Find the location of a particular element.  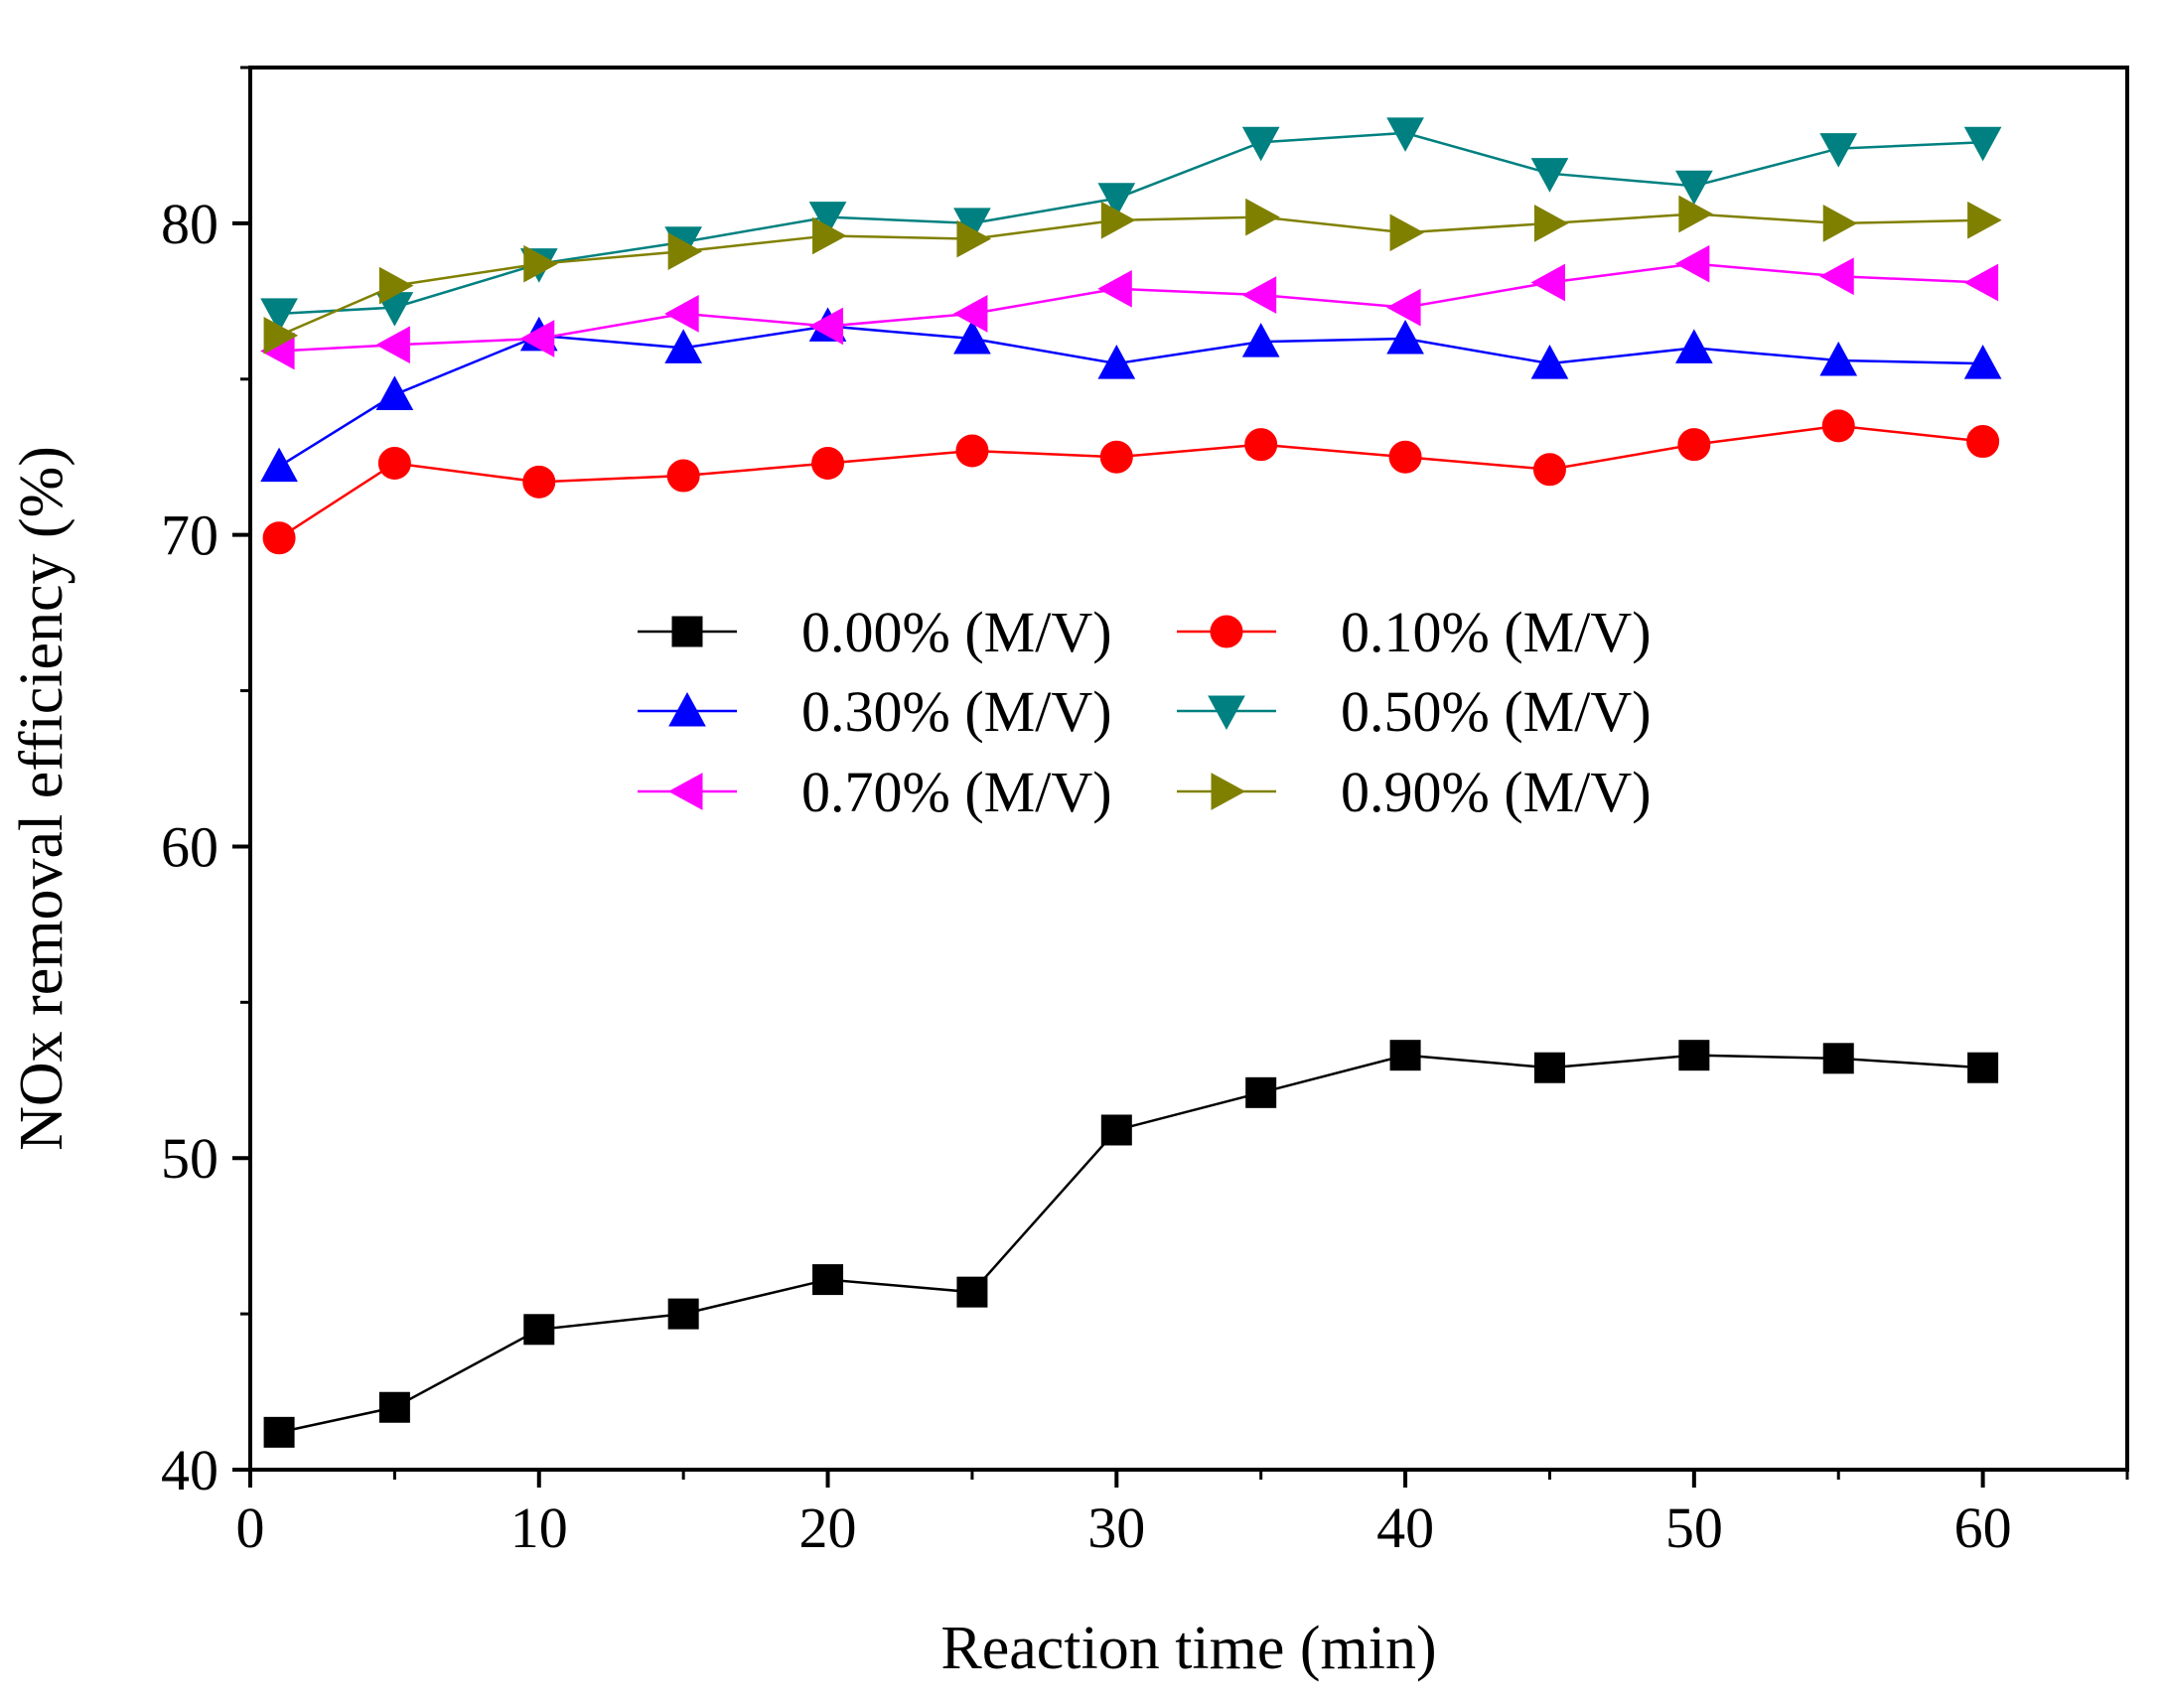

y-tick-label: 80 is located at coordinates (189, 224).